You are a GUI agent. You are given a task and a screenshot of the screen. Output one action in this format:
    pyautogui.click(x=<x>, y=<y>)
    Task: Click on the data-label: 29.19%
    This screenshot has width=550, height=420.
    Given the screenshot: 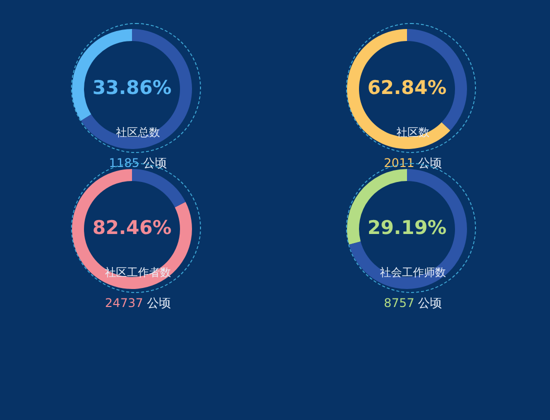 What is the action you would take?
    pyautogui.click(x=407, y=227)
    